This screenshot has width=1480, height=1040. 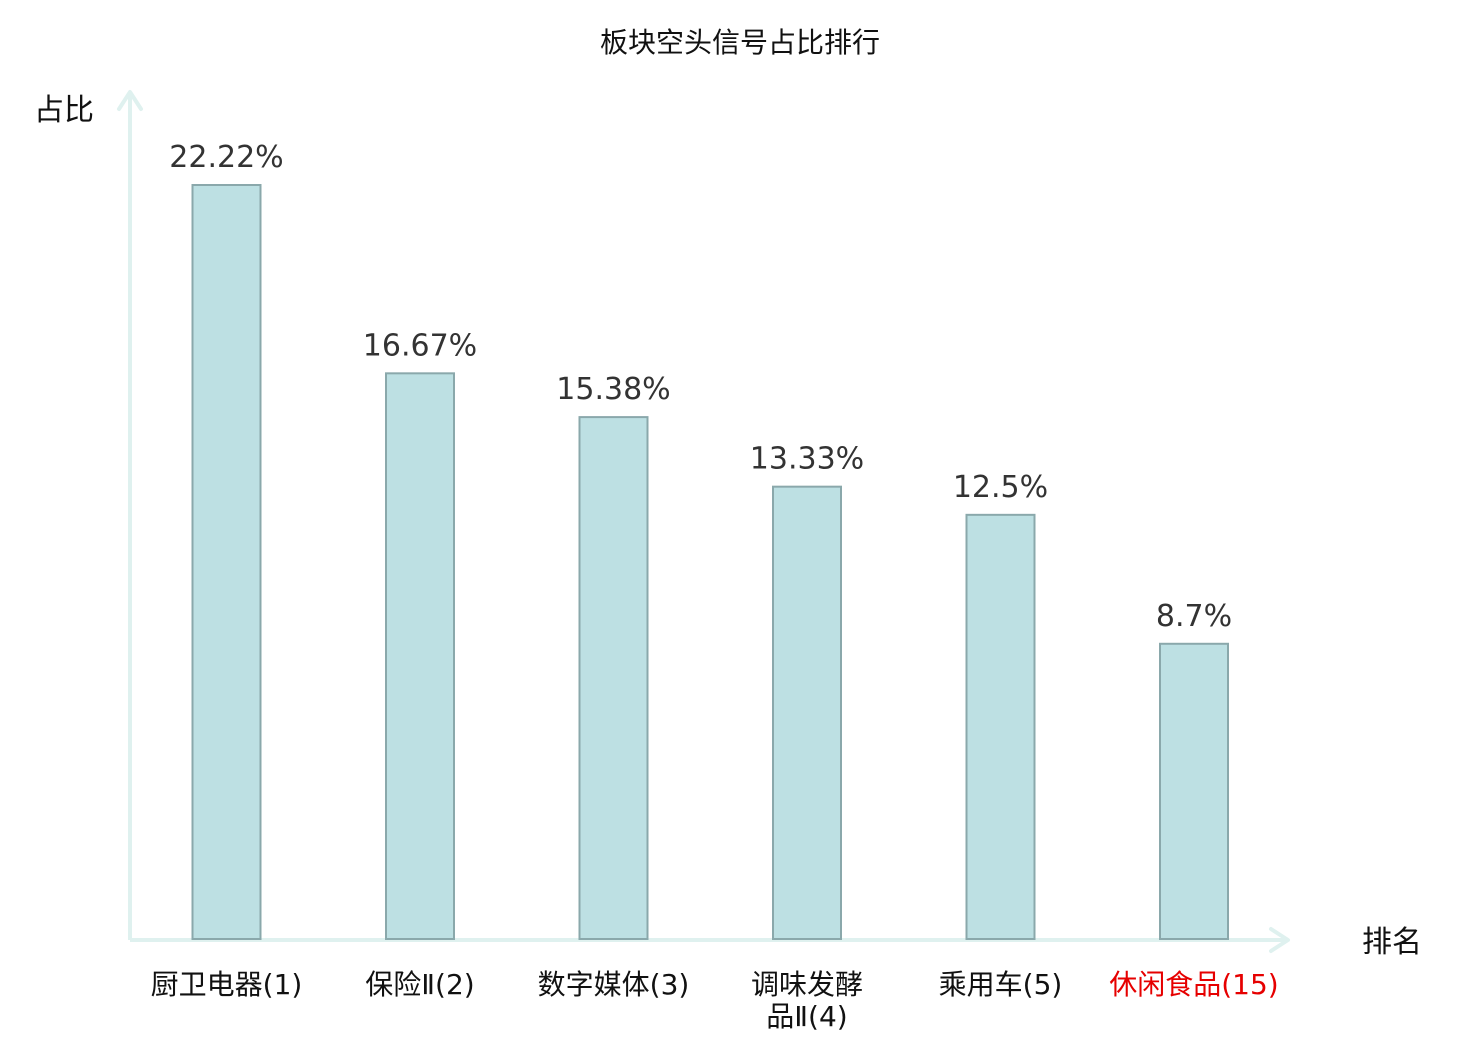 I want to click on y-axis-arrow-icon, so click(x=130, y=100).